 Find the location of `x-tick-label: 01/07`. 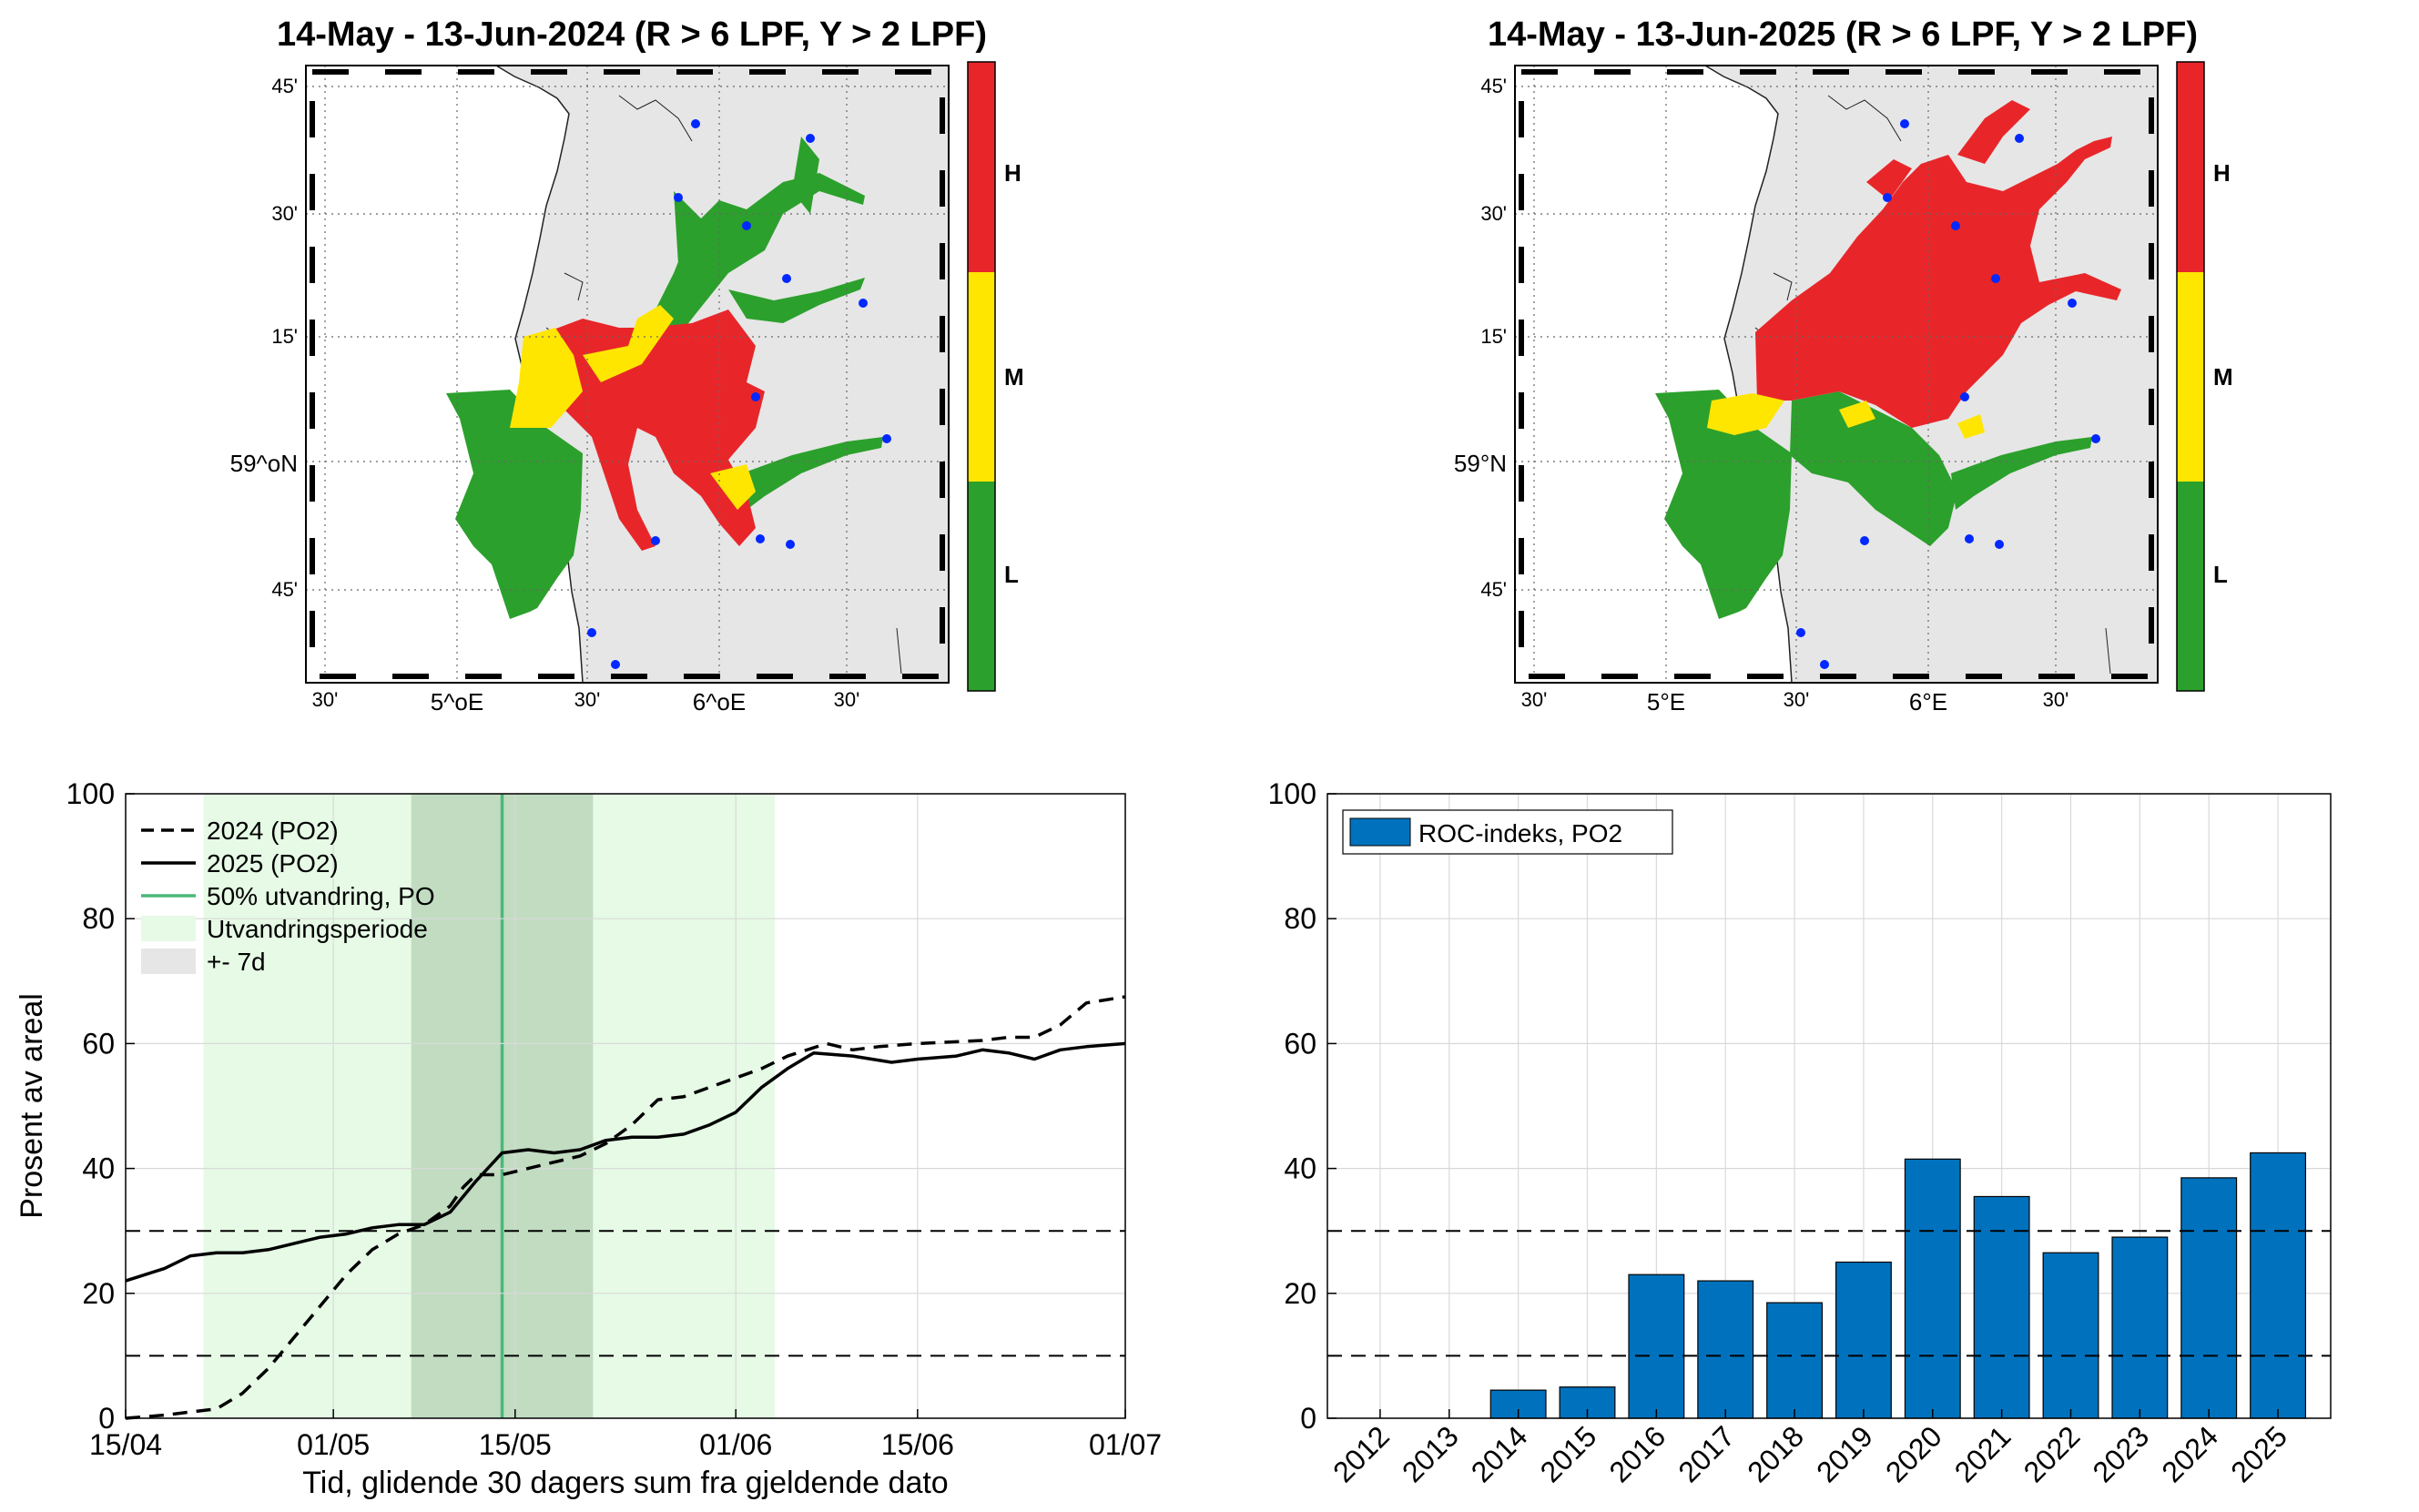

x-tick-label: 01/07 is located at coordinates (1125, 1444).